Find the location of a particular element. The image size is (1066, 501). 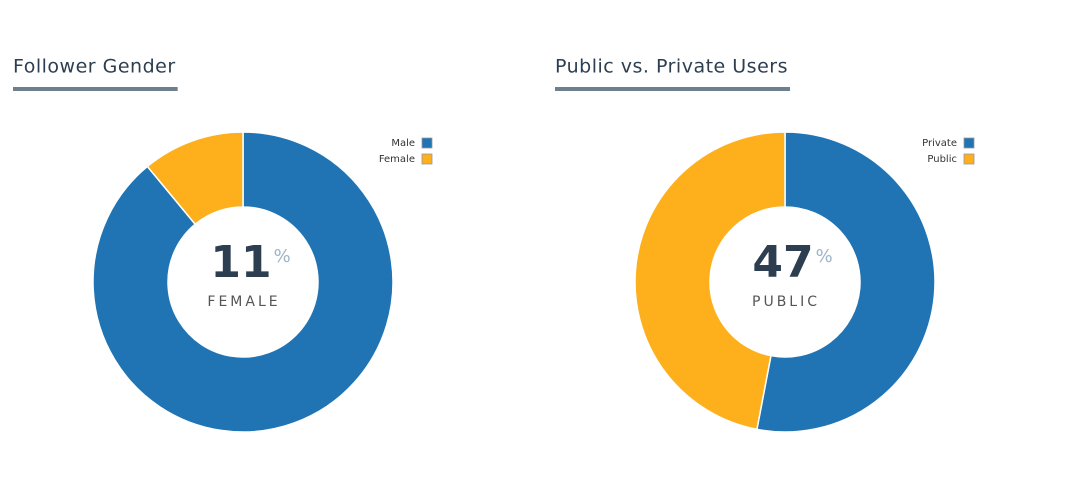

legend-label: Male is located at coordinates (403, 143).